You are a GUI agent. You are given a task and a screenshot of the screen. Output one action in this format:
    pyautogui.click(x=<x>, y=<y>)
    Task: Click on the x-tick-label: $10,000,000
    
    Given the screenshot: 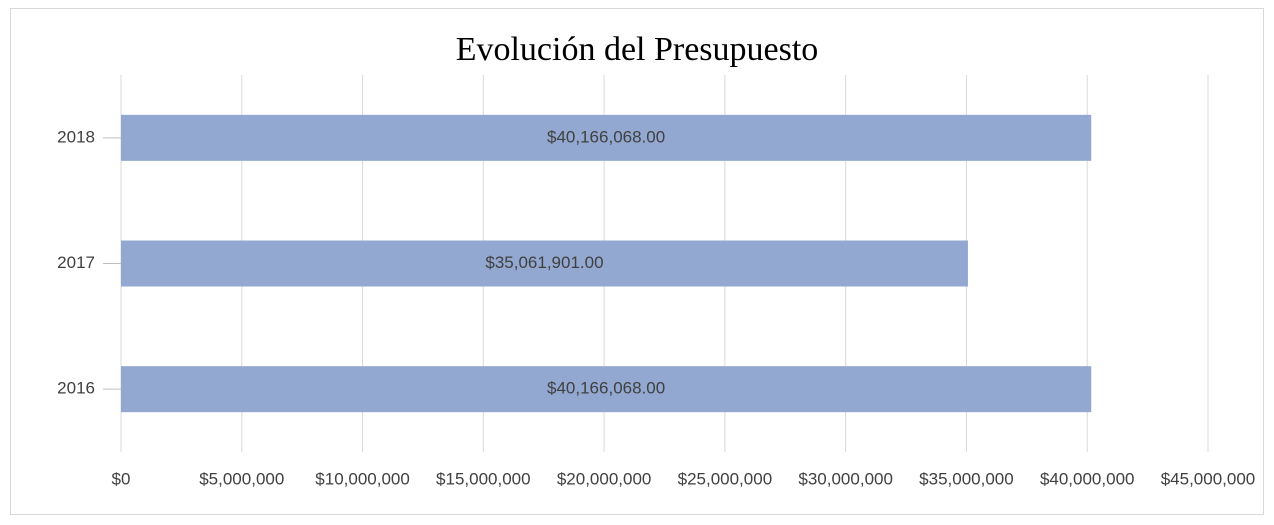 What is the action you would take?
    pyautogui.click(x=362, y=478)
    